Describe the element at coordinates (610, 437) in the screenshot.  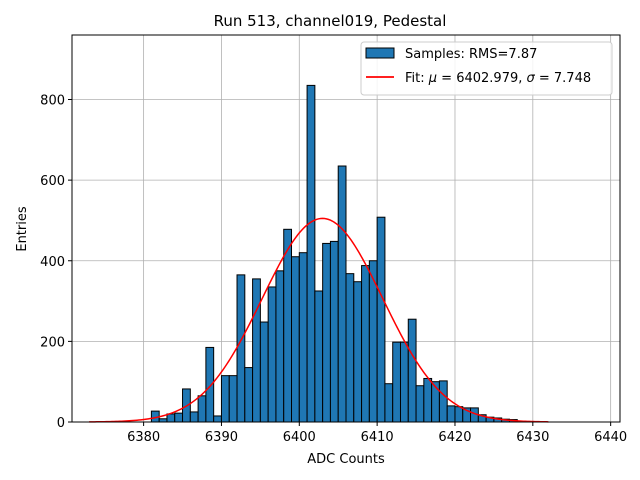
I see `x-tick-label: 6440` at that location.